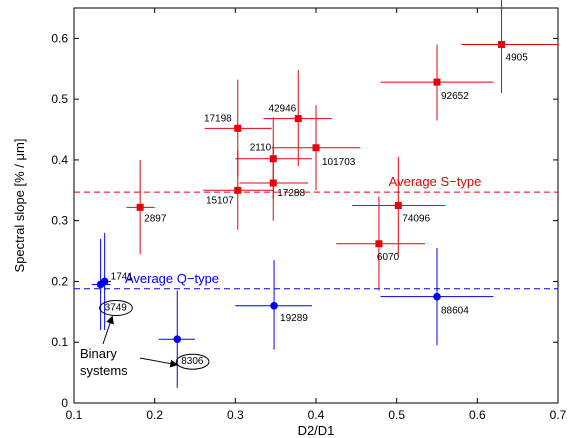 Image resolution: width=577 pixels, height=438 pixels. I want to click on y-tick-label: 0, so click(64, 403).